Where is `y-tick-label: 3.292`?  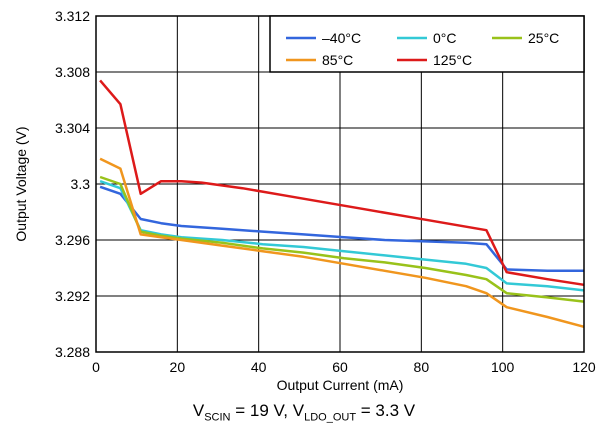
y-tick-label: 3.292 is located at coordinates (72, 296).